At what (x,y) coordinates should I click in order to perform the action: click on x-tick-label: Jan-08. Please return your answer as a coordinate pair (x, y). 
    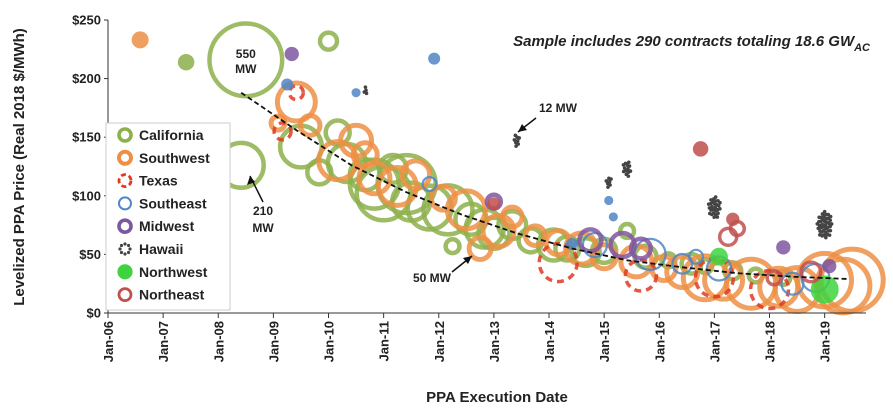
    Looking at the image, I should click on (218, 341).